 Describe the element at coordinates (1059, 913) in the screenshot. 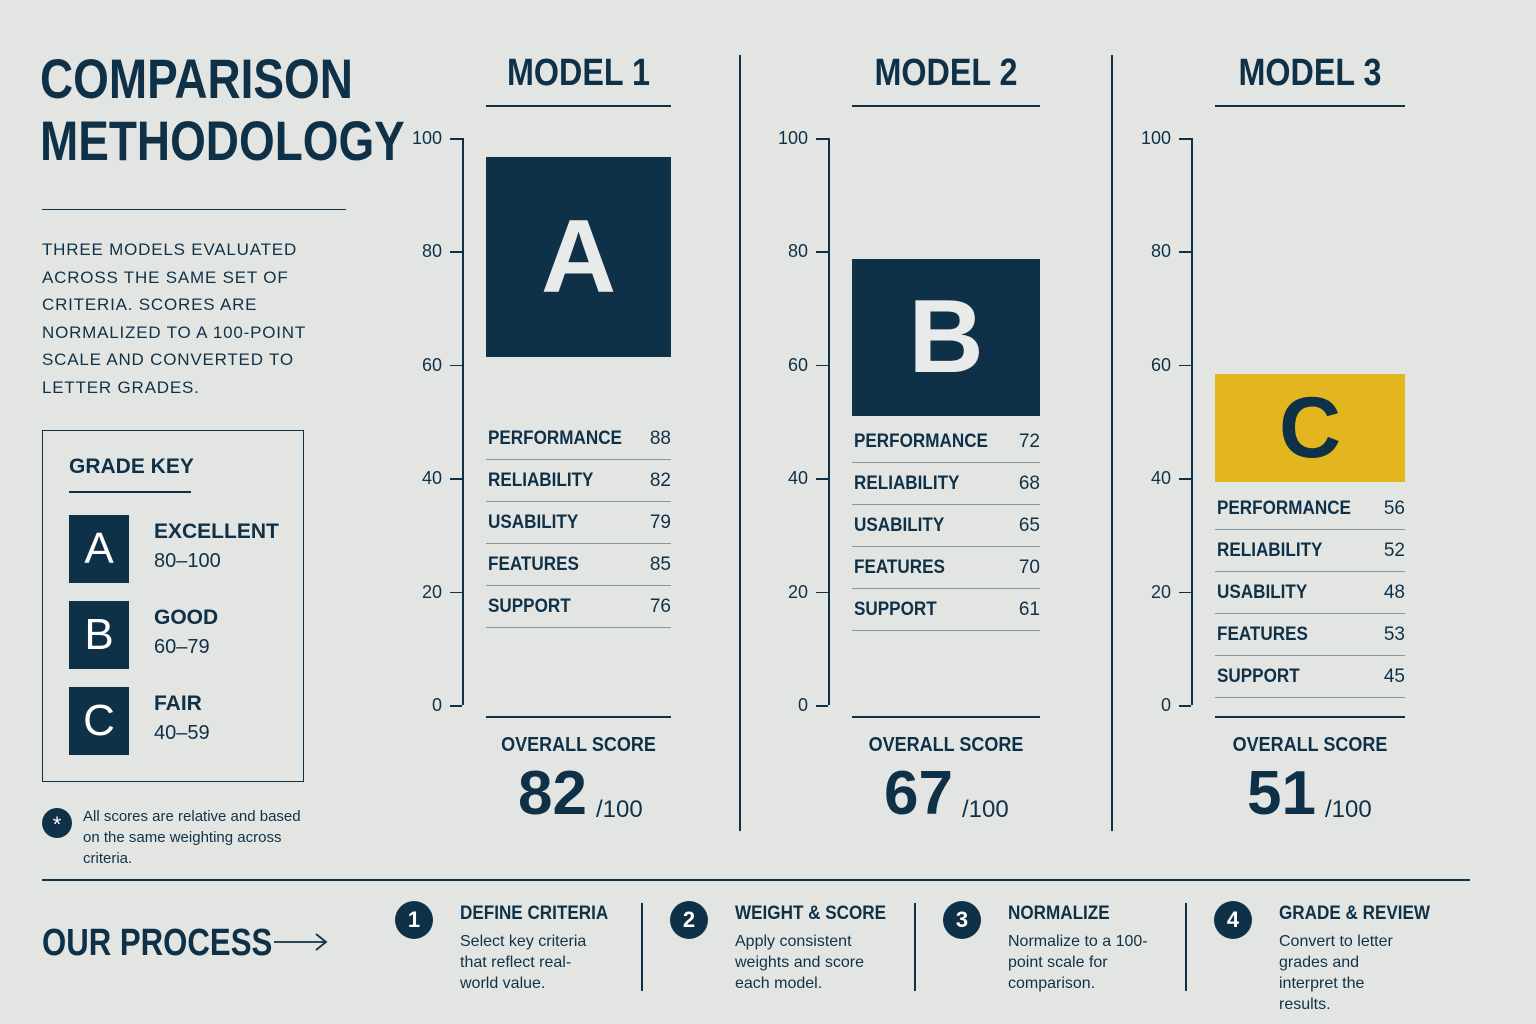

I see `step-title: NORMALIZE` at that location.